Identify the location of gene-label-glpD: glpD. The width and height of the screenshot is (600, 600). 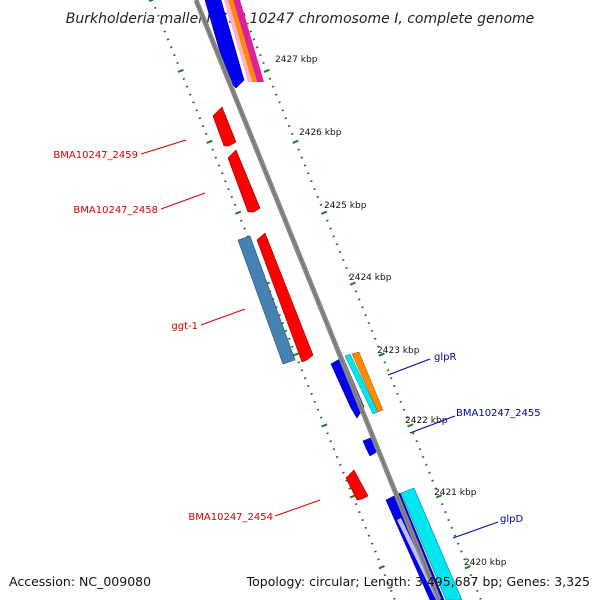
(511, 519).